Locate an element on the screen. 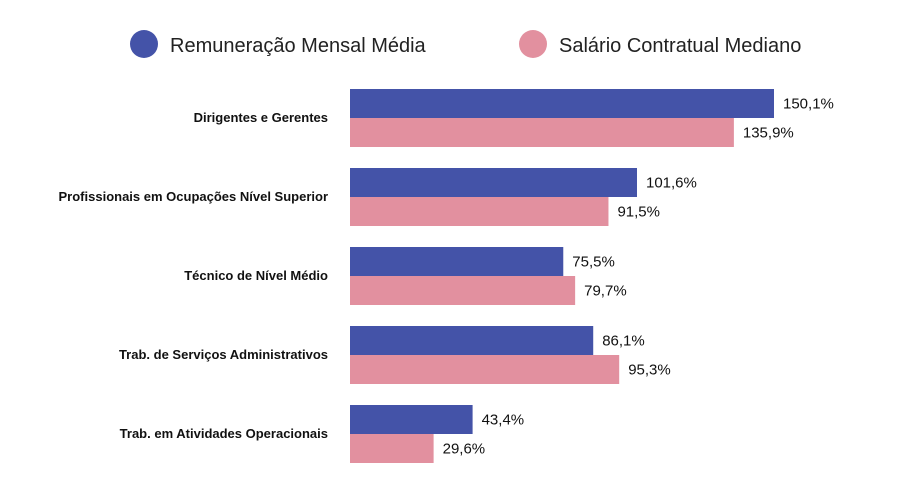 The image size is (915, 485). data-label: 79,7% is located at coordinates (605, 291).